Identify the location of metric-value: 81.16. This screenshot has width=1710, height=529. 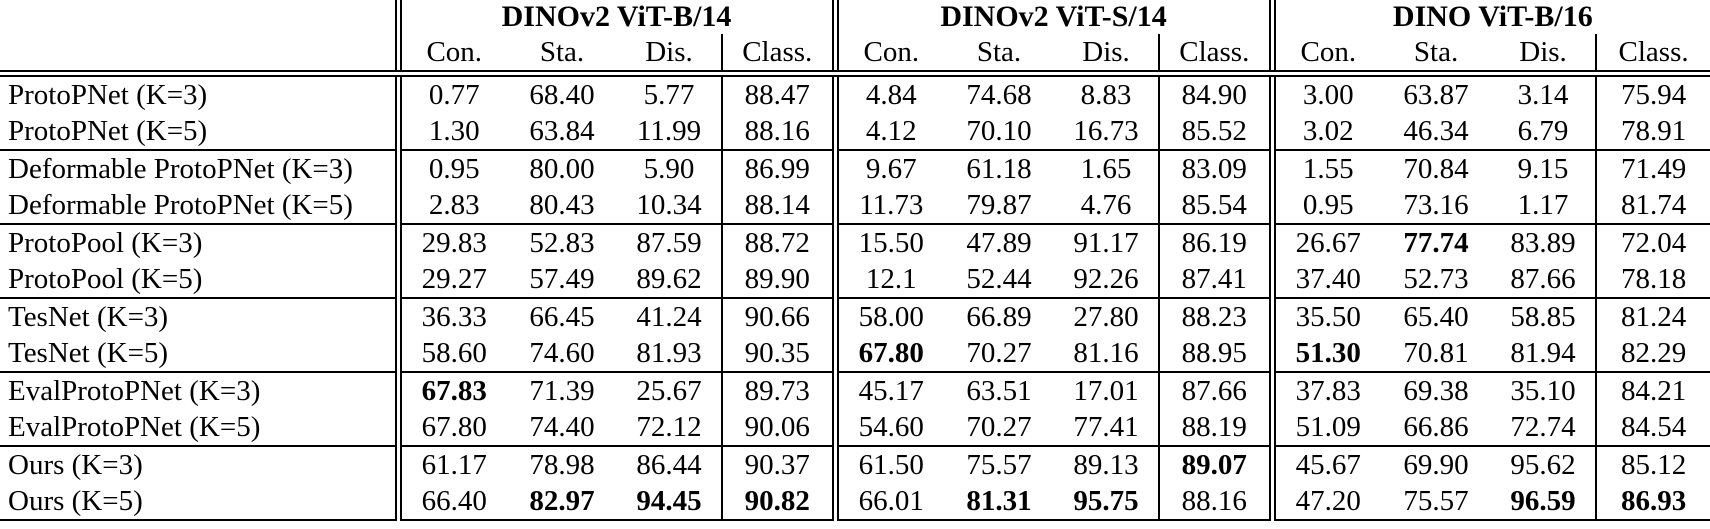
(1106, 352).